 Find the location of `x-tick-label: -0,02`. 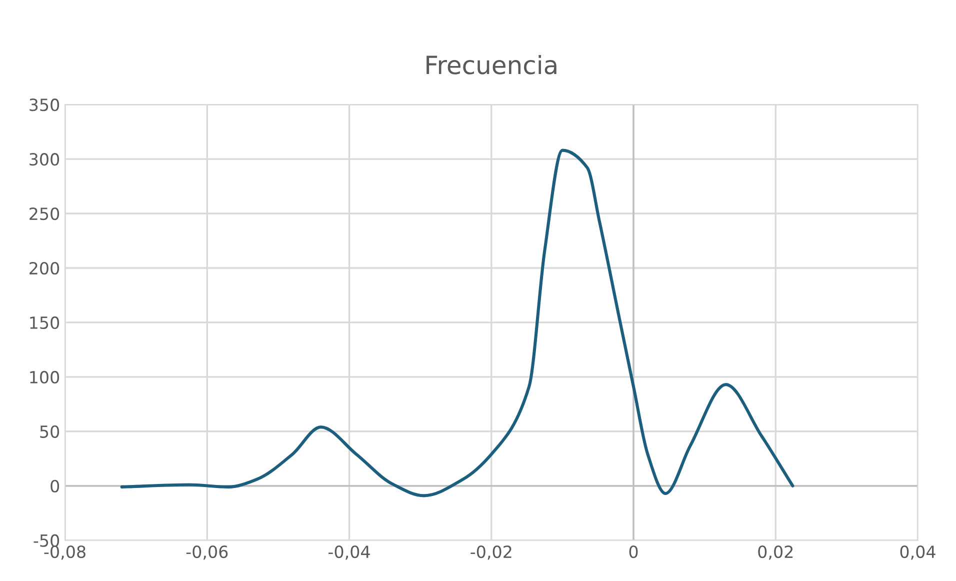

x-tick-label: -0,02 is located at coordinates (491, 552).